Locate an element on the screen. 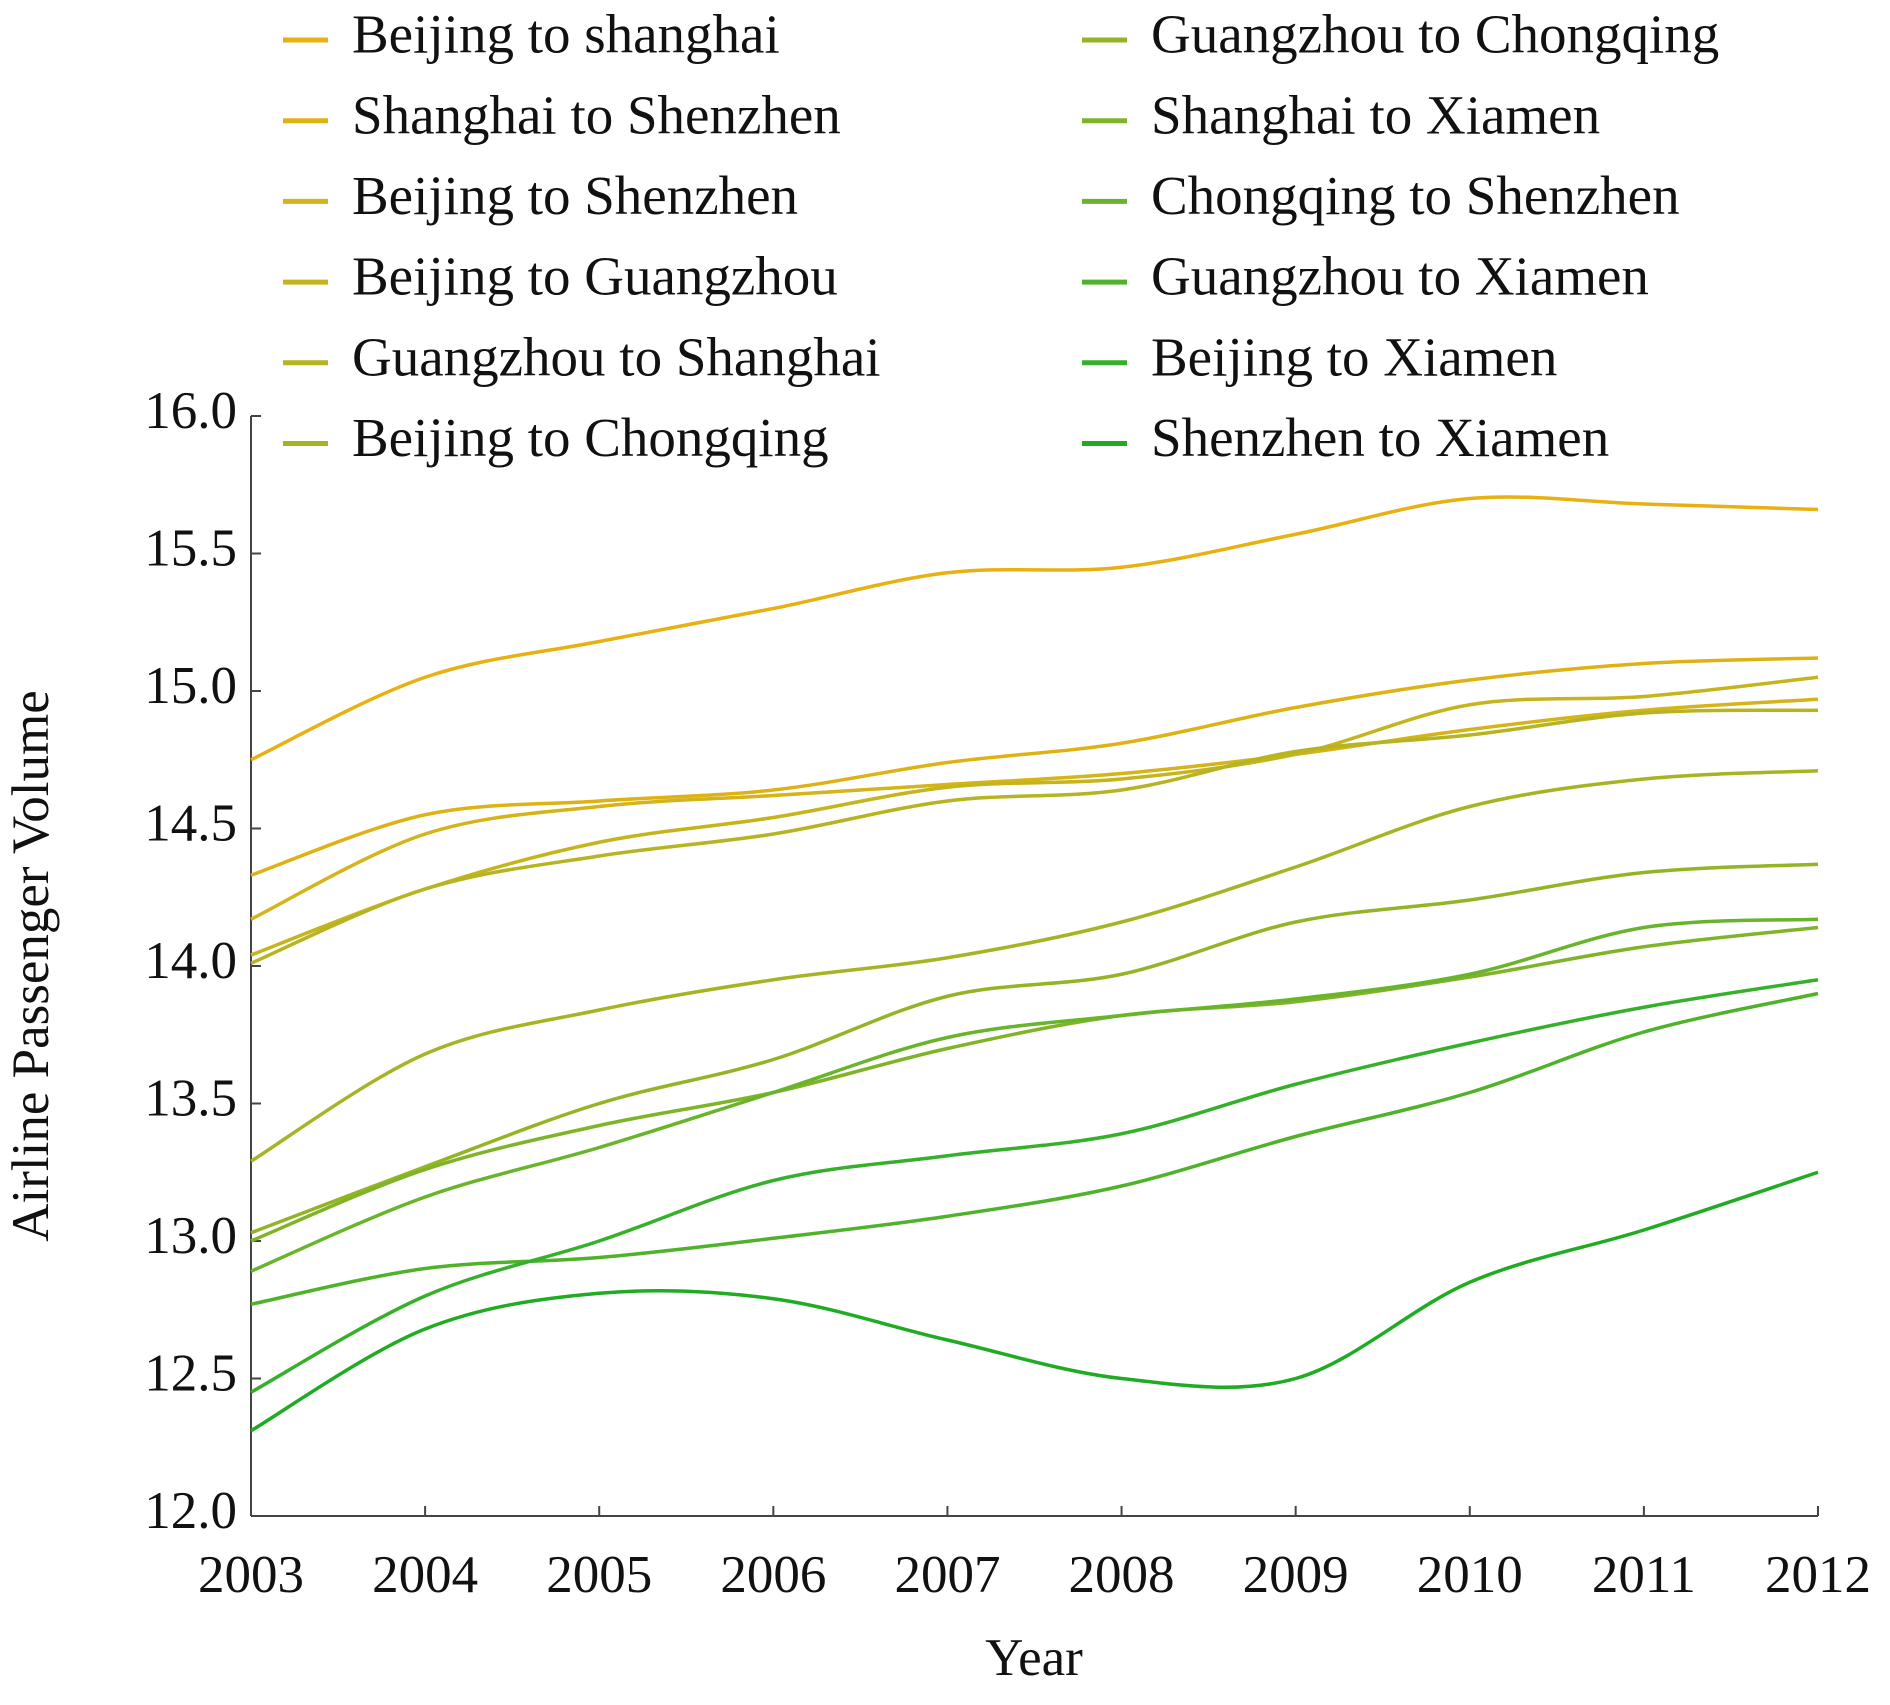  y-tick-label: 15.0 is located at coordinates (190, 686).